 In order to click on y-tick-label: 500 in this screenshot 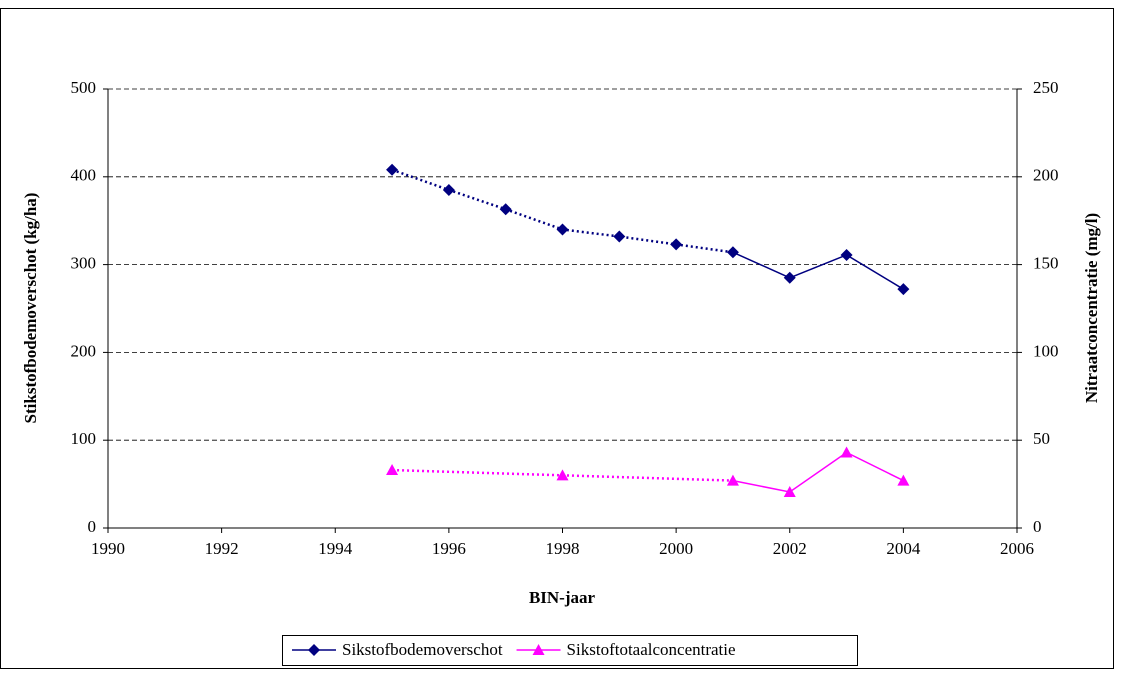, I will do `click(84, 87)`.